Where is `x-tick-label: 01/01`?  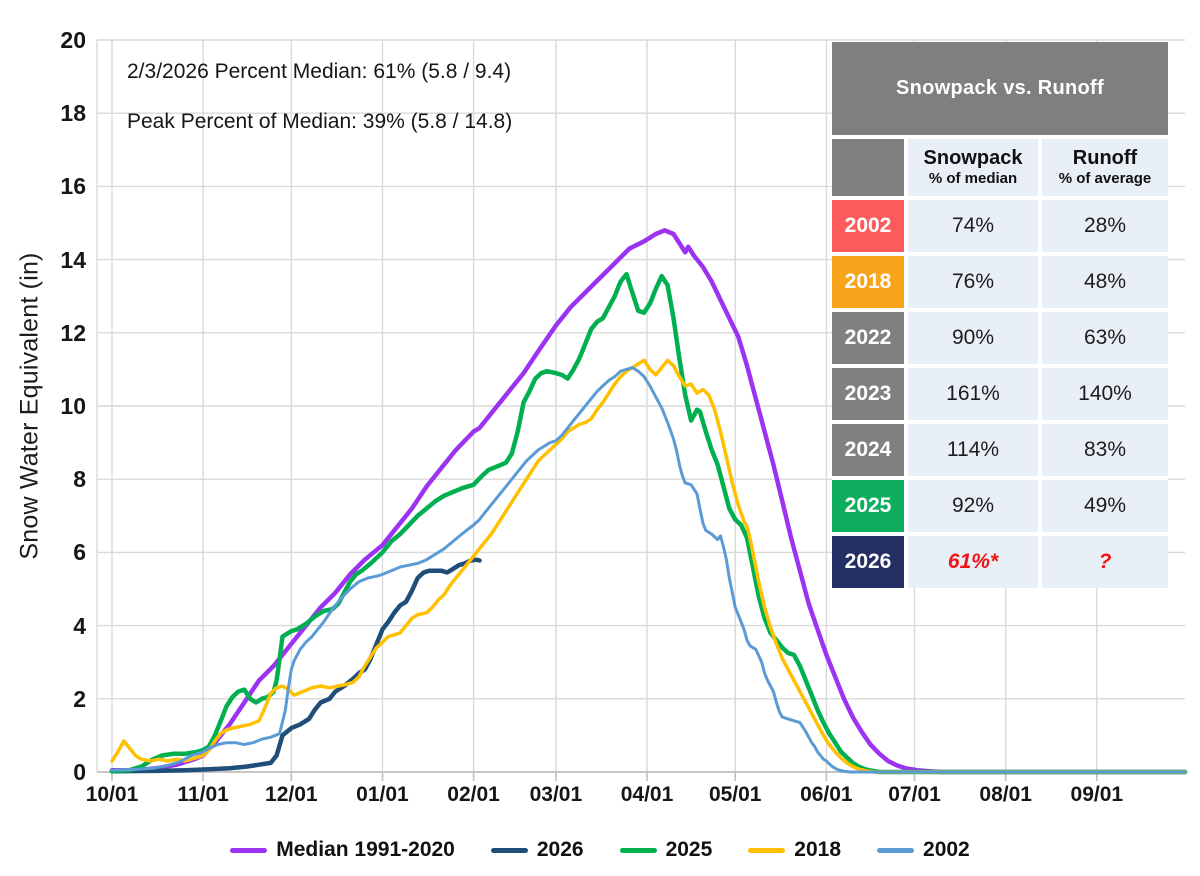
x-tick-label: 01/01 is located at coordinates (382, 794).